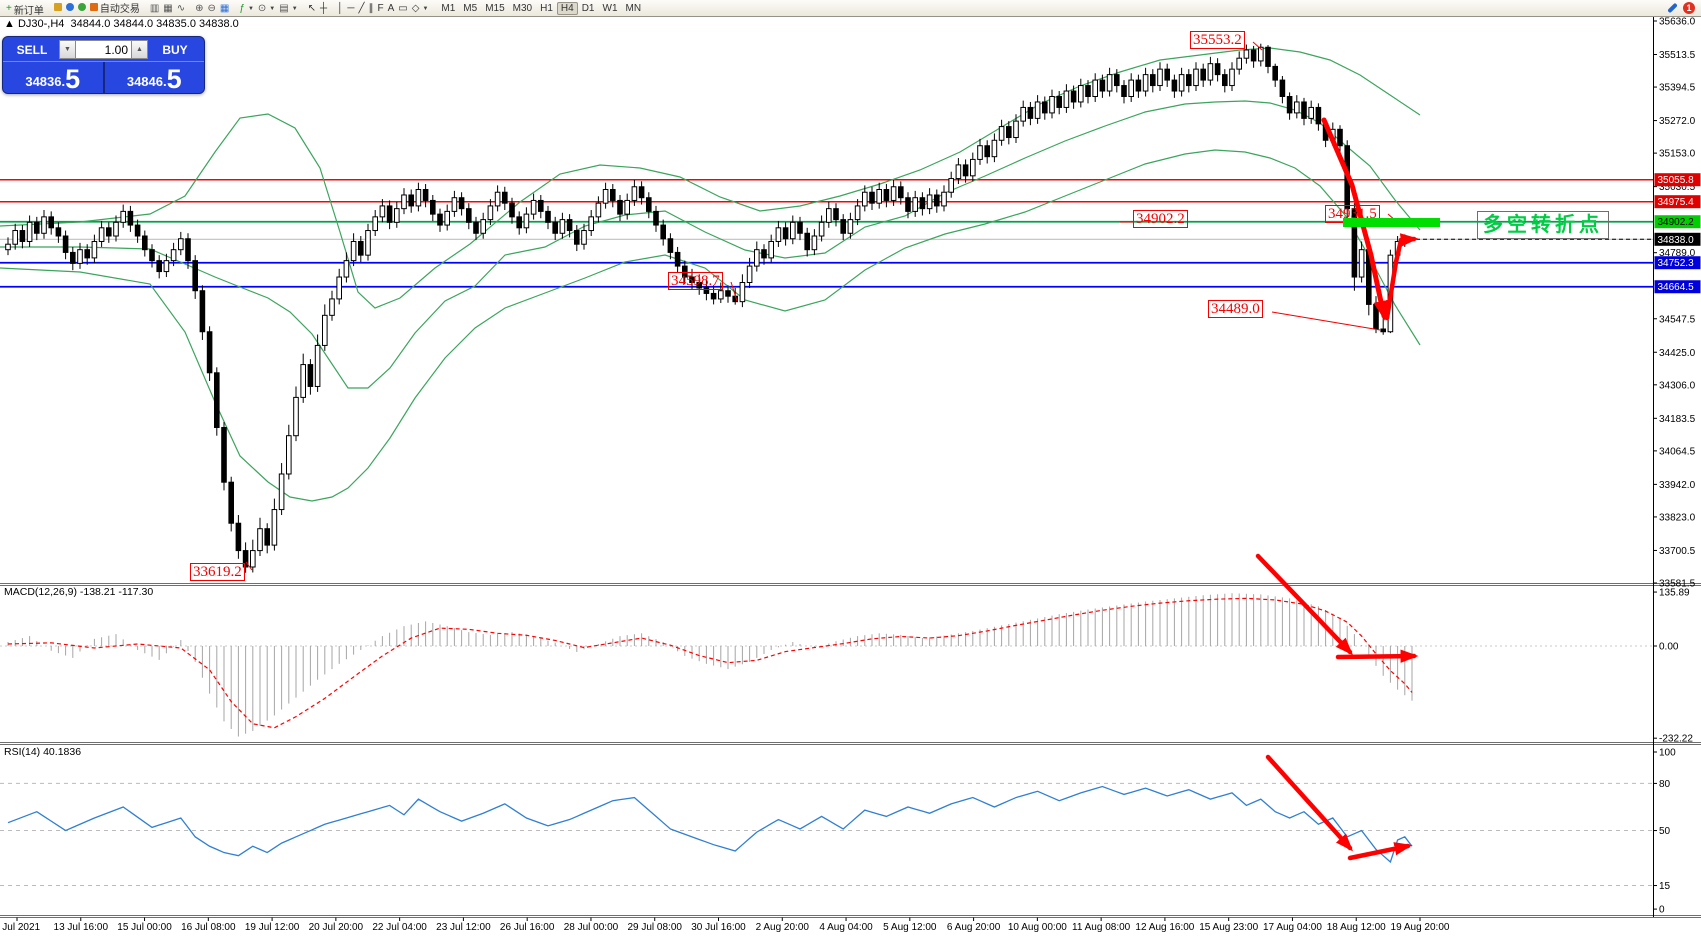 The height and width of the screenshot is (936, 1701). What do you see at coordinates (217, 572) in the screenshot?
I see `price-label: 33619.2` at bounding box center [217, 572].